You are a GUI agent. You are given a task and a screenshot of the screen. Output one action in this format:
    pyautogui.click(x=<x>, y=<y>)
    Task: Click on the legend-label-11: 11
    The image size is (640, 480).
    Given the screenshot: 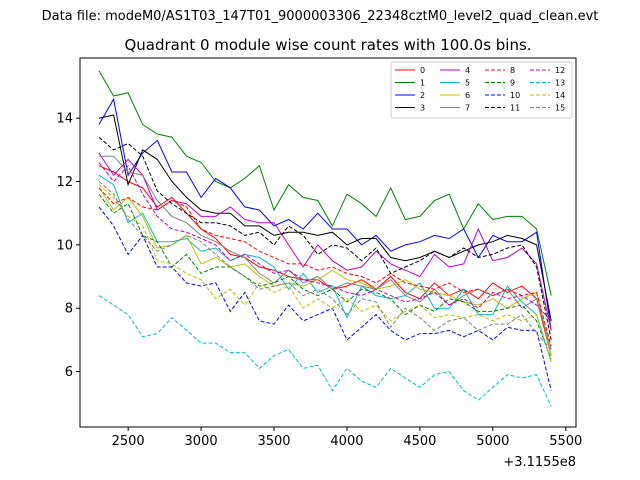 What is the action you would take?
    pyautogui.click(x=515, y=108)
    